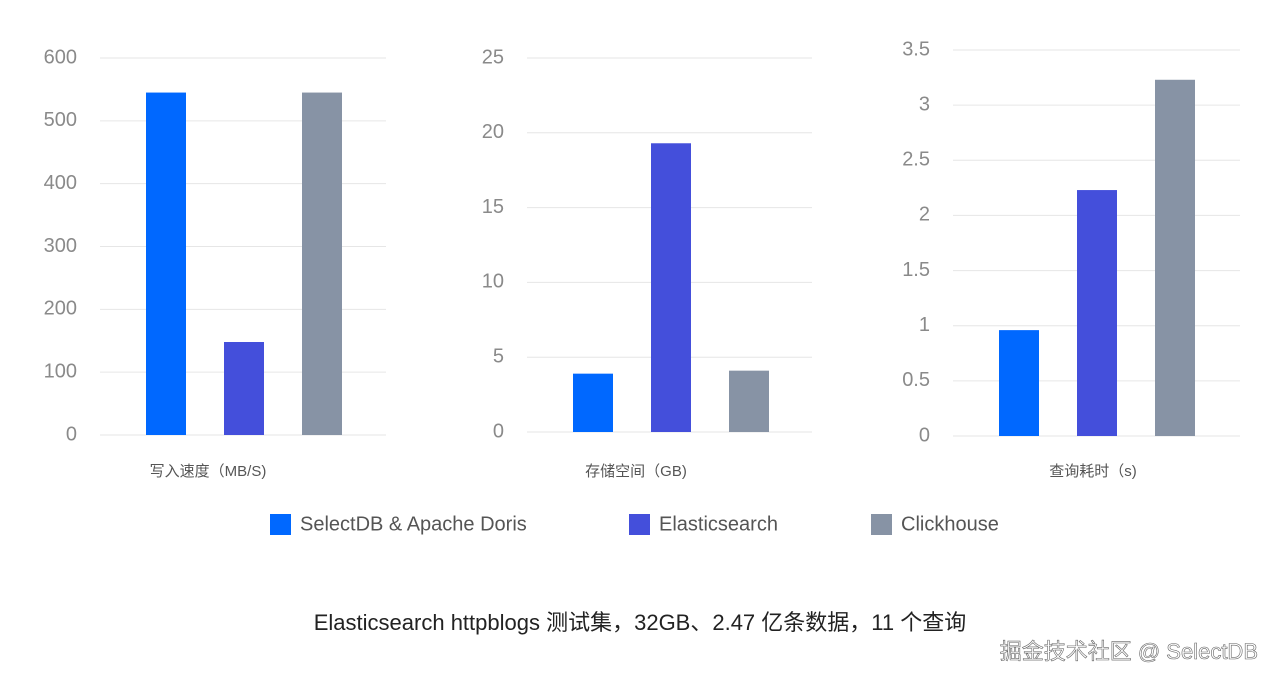  What do you see at coordinates (1129, 651) in the screenshot?
I see `watermark: 掘金技术社区 @ SelectDB` at bounding box center [1129, 651].